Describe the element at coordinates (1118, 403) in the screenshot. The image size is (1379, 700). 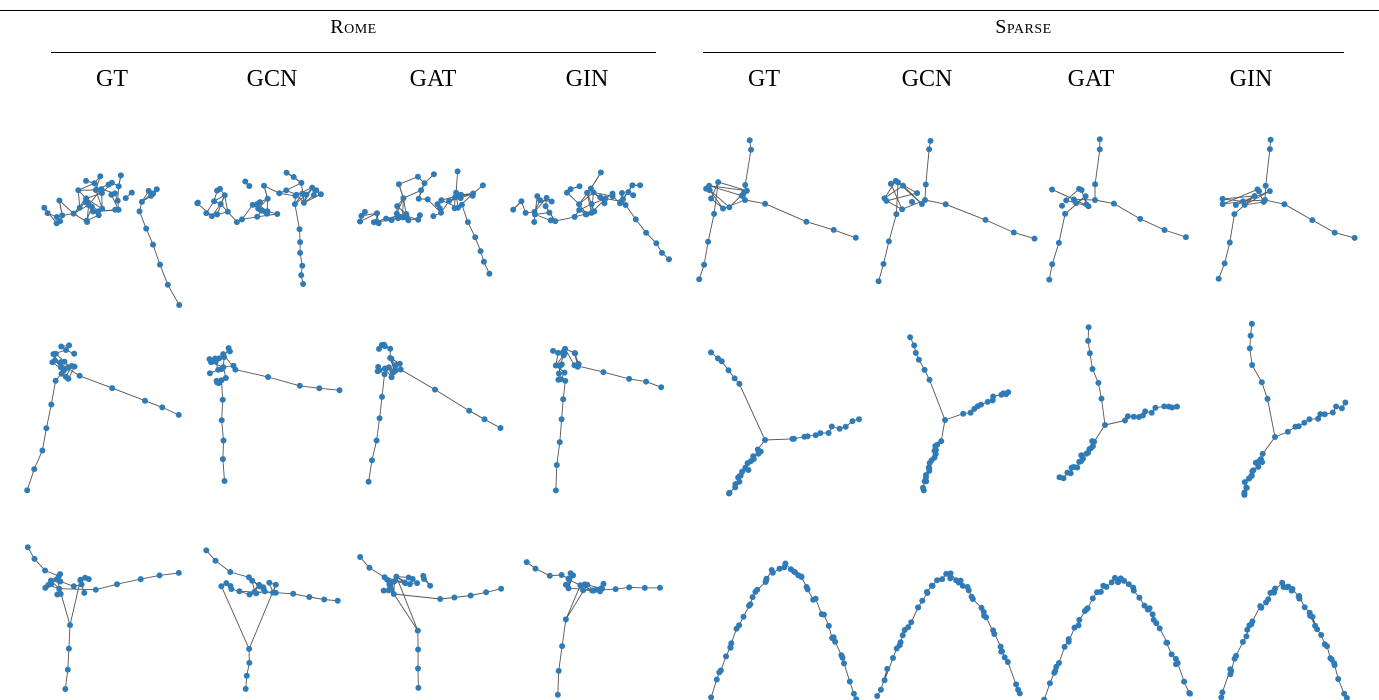
I see `graph-panel-sparse-row2-gat` at that location.